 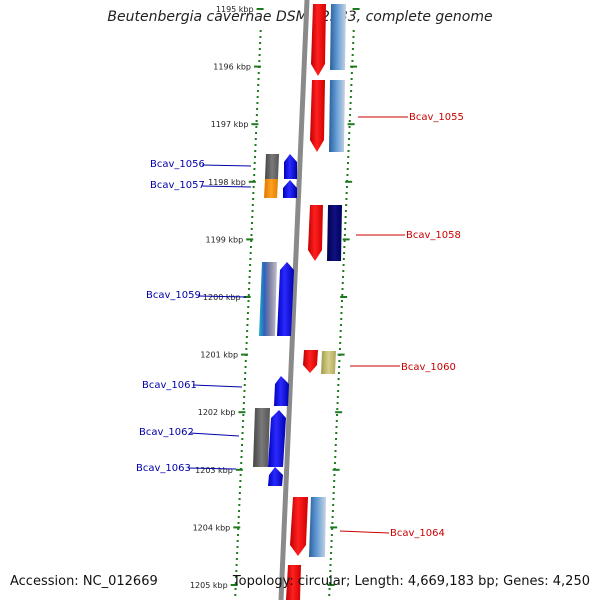 I want to click on kbp-label: 1195 kbp, so click(x=235, y=9).